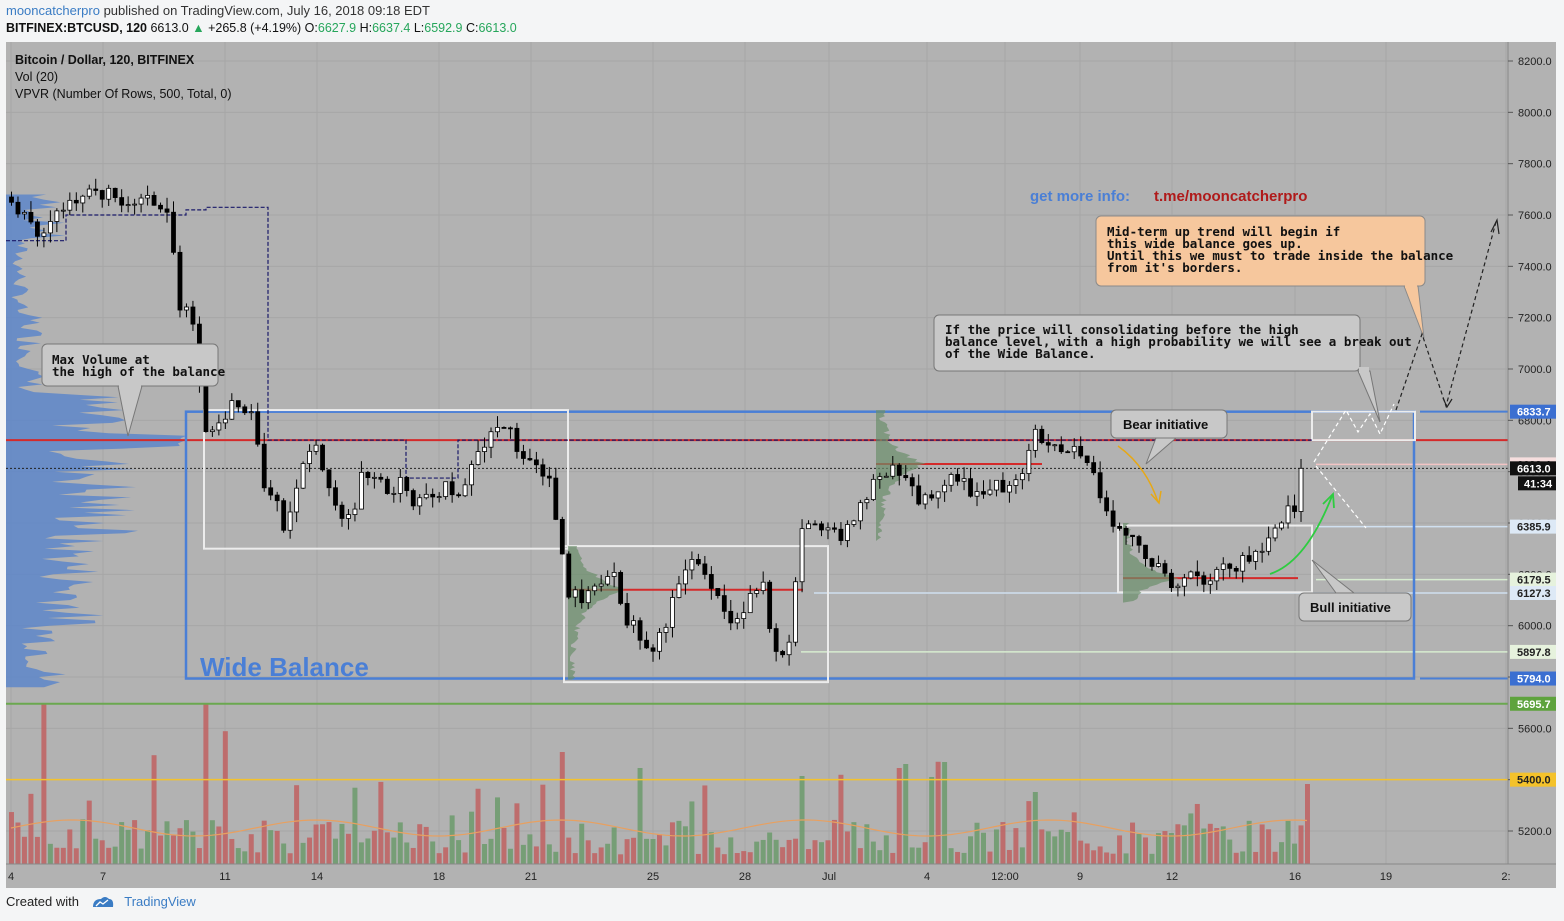 This screenshot has height=921, width=1564. I want to click on price-label: 5794.0, so click(1534, 680).